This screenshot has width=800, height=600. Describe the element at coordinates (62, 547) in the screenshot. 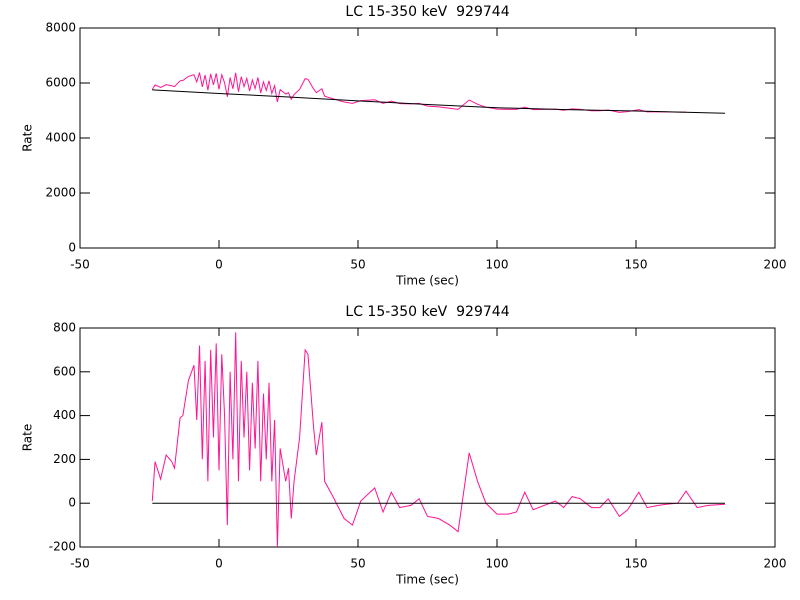

I see `y-tick-label: -200` at that location.